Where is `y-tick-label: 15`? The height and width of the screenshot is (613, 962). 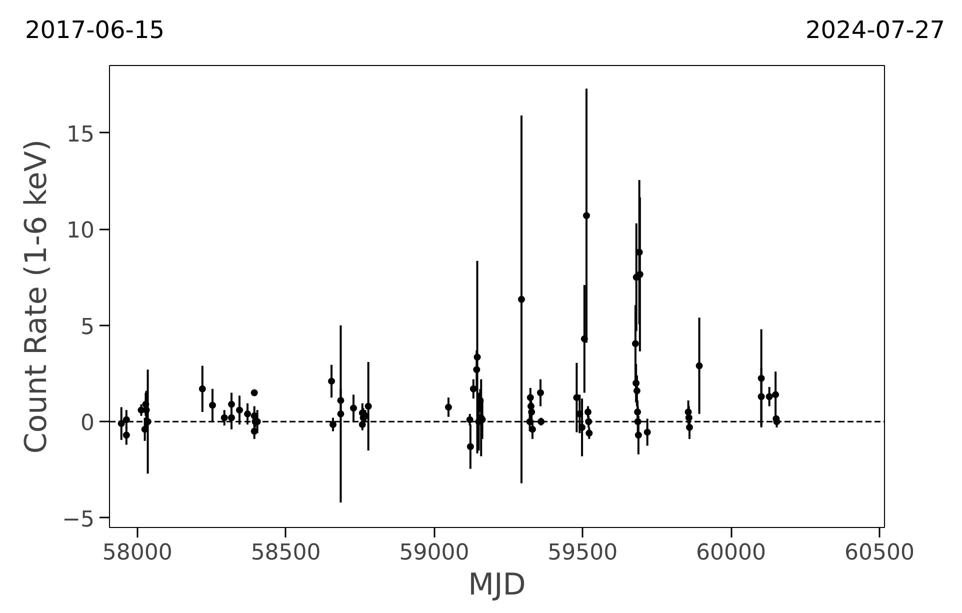
y-tick-label: 15 is located at coordinates (80, 135).